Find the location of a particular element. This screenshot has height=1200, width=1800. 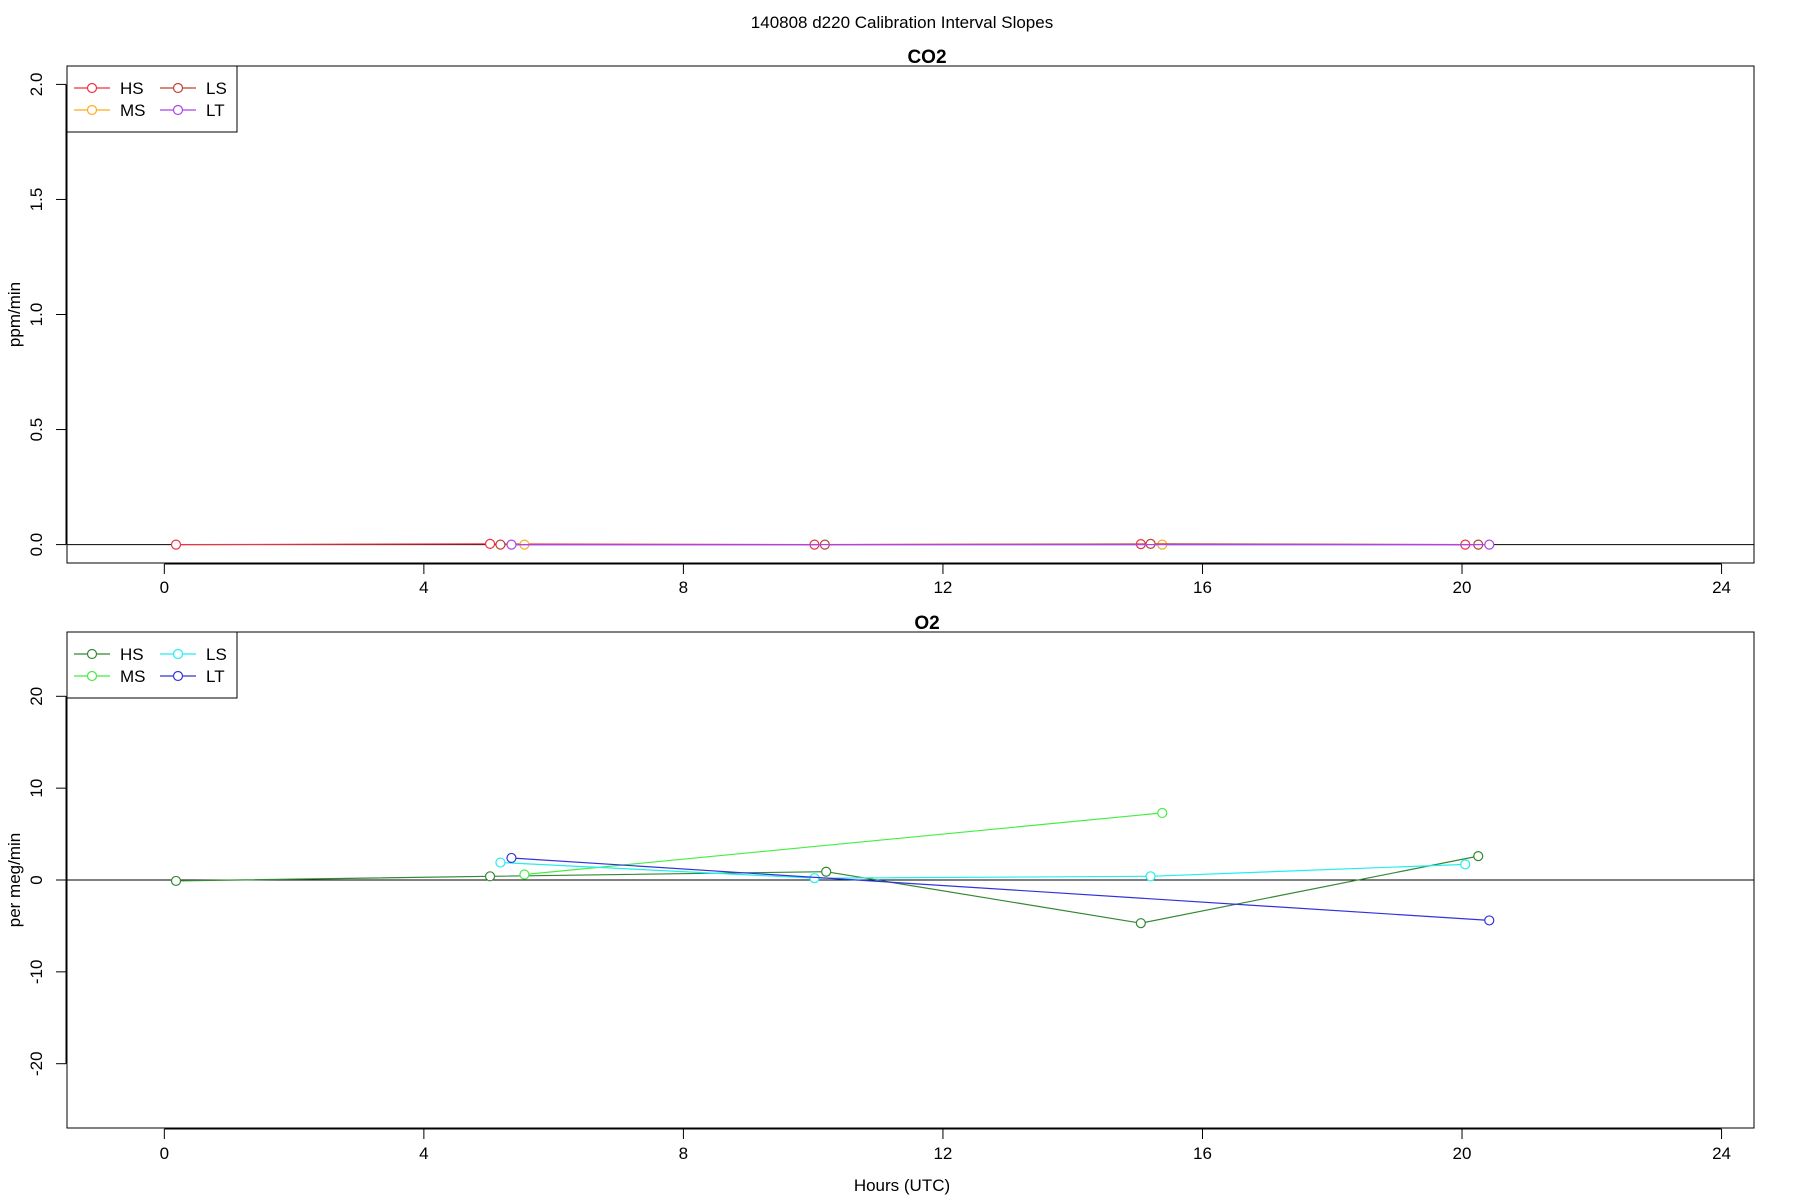

y-tick-label: 0 is located at coordinates (36, 879).